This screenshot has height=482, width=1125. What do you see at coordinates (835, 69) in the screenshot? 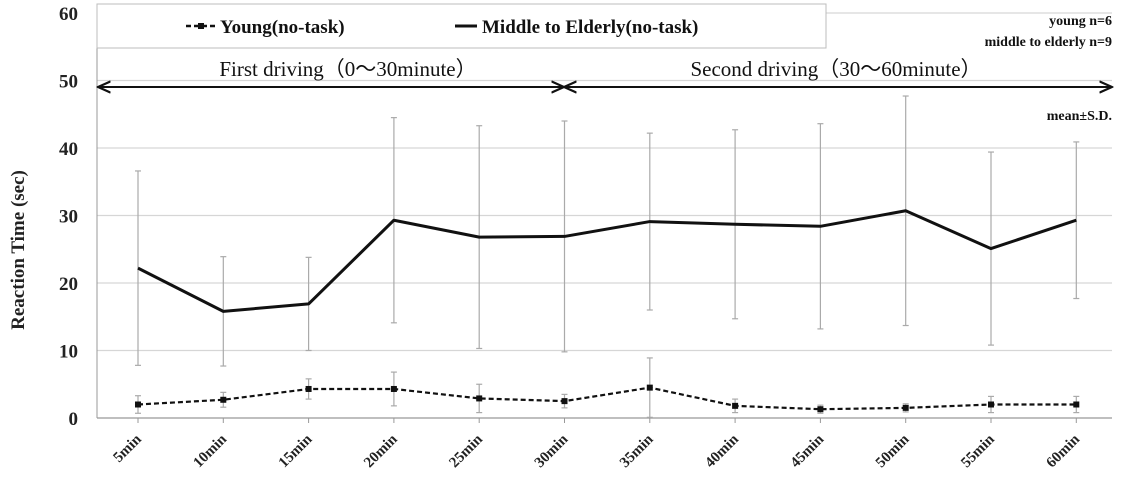
I see `phase-2-label: Second driving（30～60minute）` at bounding box center [835, 69].